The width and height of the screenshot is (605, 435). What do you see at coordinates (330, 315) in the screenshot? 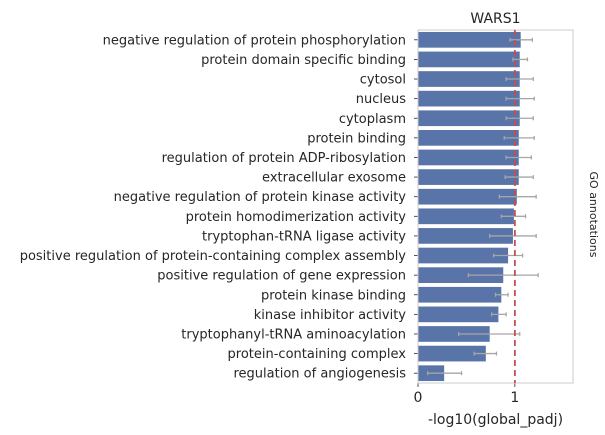
I see `category-label-14: kinase inhibitor activity` at bounding box center [330, 315].